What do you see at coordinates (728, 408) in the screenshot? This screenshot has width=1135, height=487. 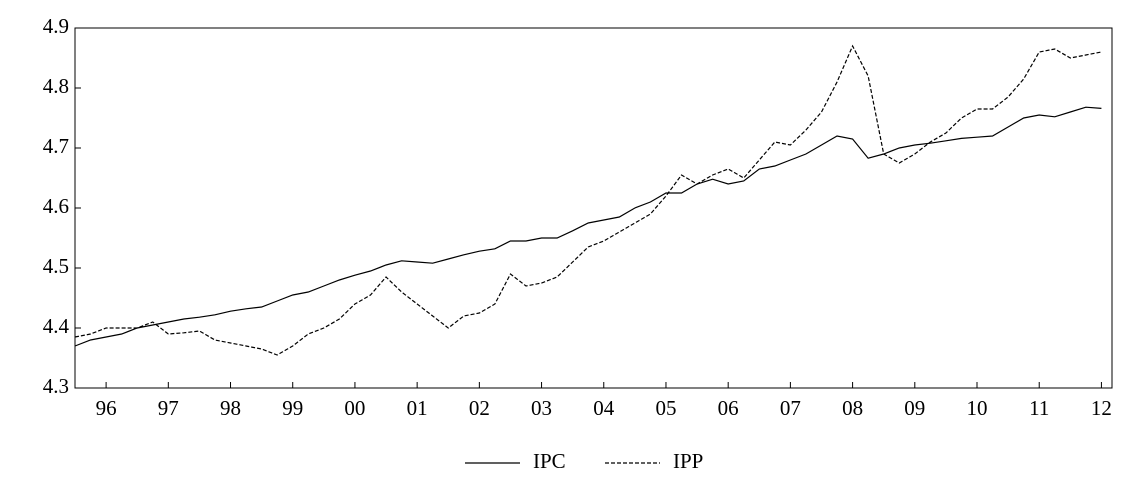 I see `x-tick-label: 06` at bounding box center [728, 408].